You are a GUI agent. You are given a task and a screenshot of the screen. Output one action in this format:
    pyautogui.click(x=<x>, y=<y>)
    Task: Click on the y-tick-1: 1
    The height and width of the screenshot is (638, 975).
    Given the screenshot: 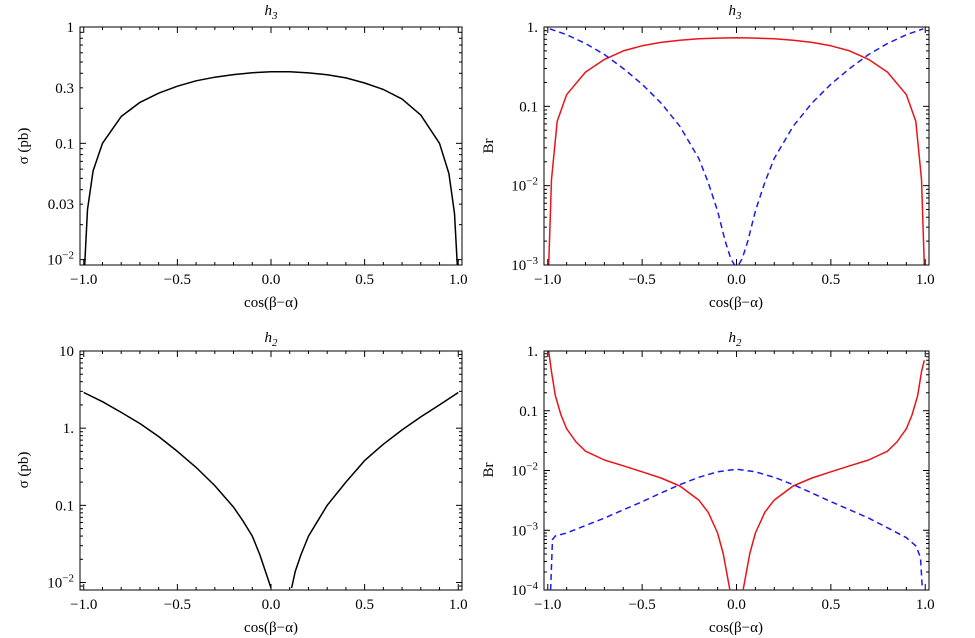 What is the action you would take?
    pyautogui.click(x=71, y=28)
    